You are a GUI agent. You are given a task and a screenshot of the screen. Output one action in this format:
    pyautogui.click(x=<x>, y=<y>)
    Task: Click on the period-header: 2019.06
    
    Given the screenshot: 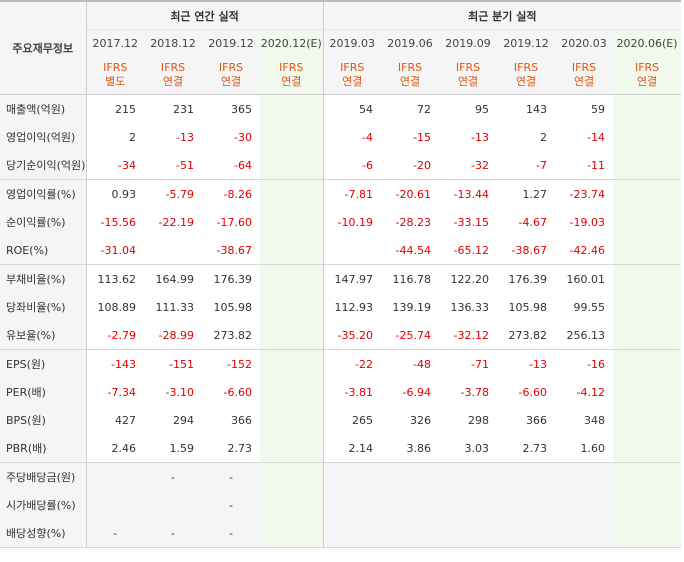 What is the action you would take?
    pyautogui.click(x=410, y=42)
    